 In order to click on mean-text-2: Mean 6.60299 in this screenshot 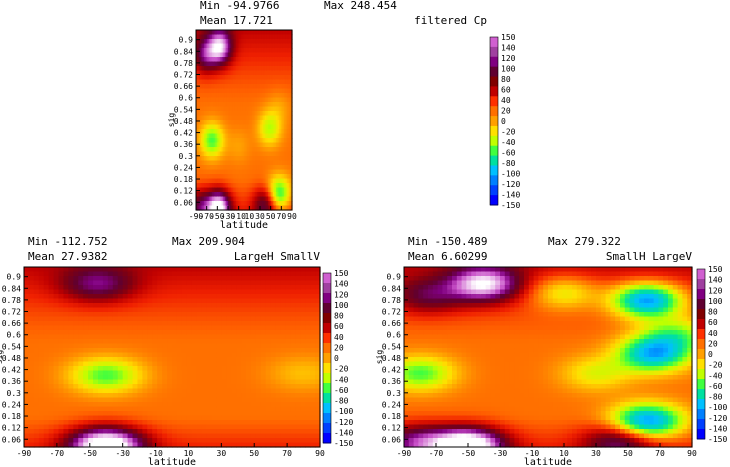, I will do `click(447, 256)`.